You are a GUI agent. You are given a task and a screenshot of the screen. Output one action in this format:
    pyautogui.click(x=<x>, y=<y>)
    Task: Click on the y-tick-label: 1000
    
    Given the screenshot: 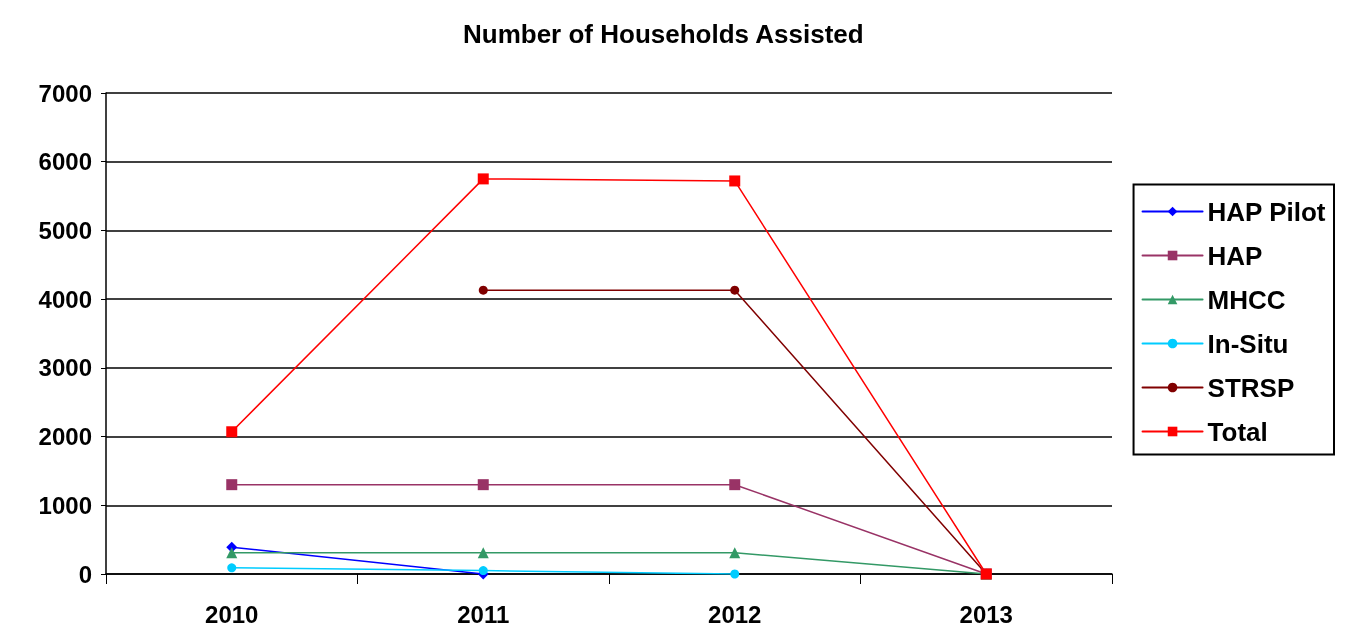 What is the action you would take?
    pyautogui.click(x=65, y=505)
    